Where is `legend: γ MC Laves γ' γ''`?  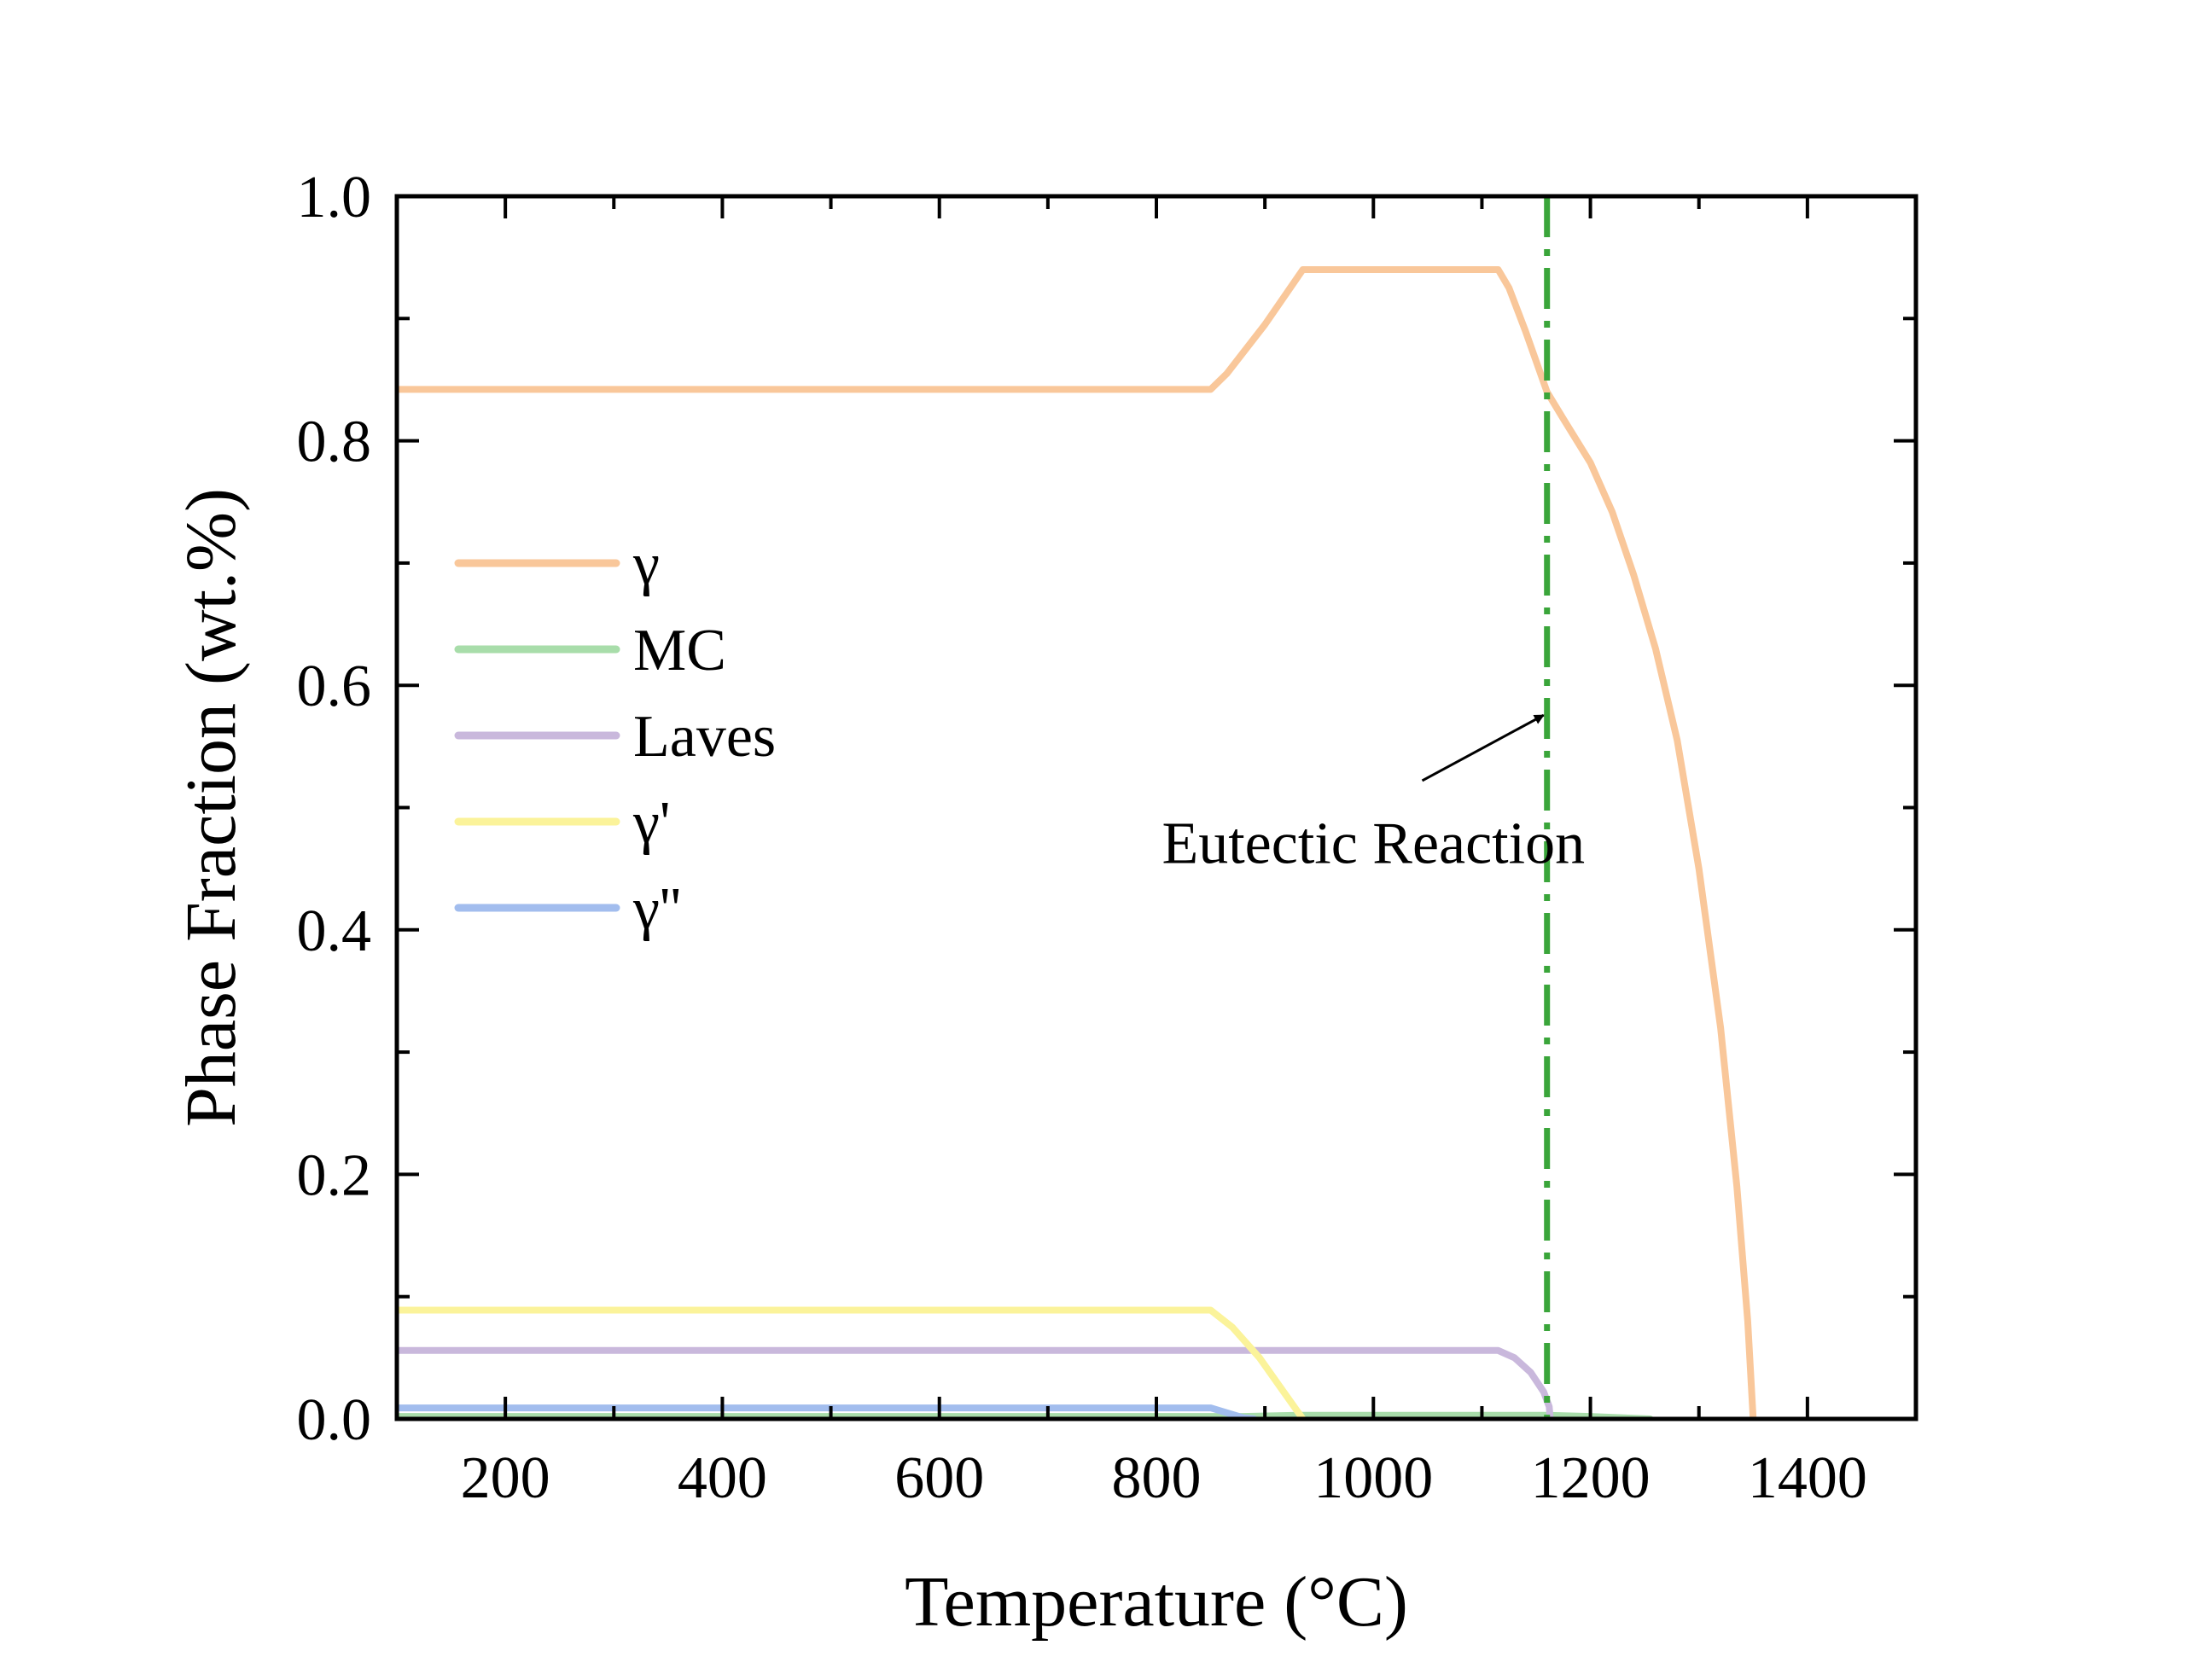
legend: γ MC Laves γ' γ'' is located at coordinates (615, 737).